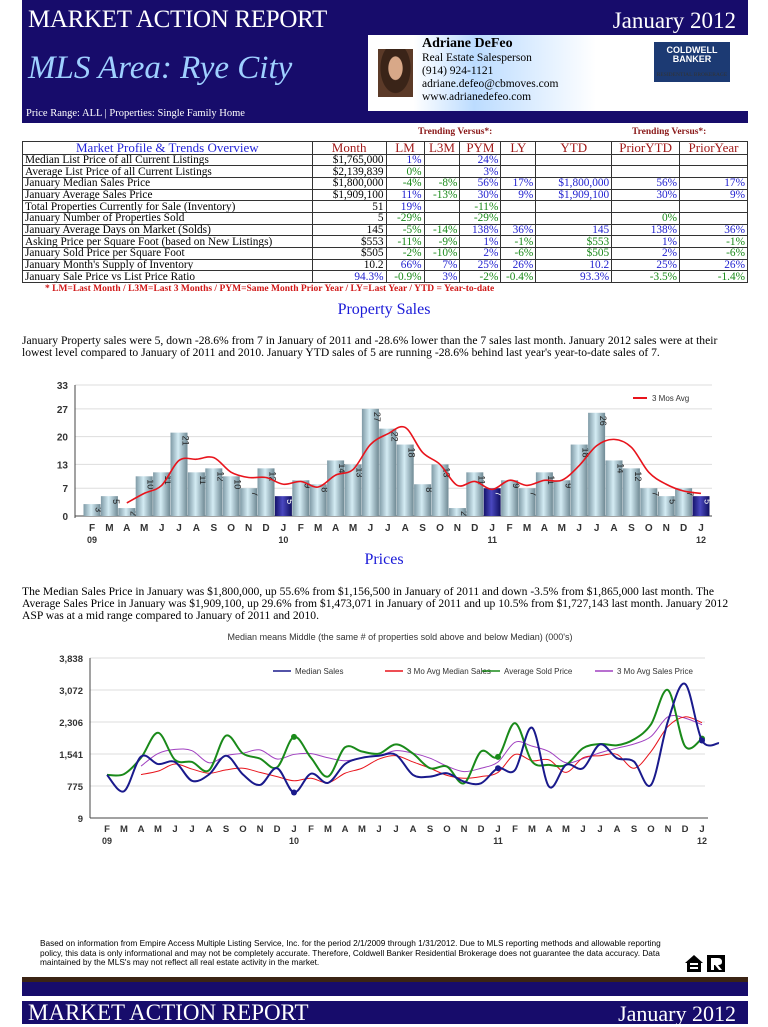 This screenshot has height=1027, width=768. What do you see at coordinates (349, 160) in the screenshot?
I see `table-cell: $1,765,000` at bounding box center [349, 160].